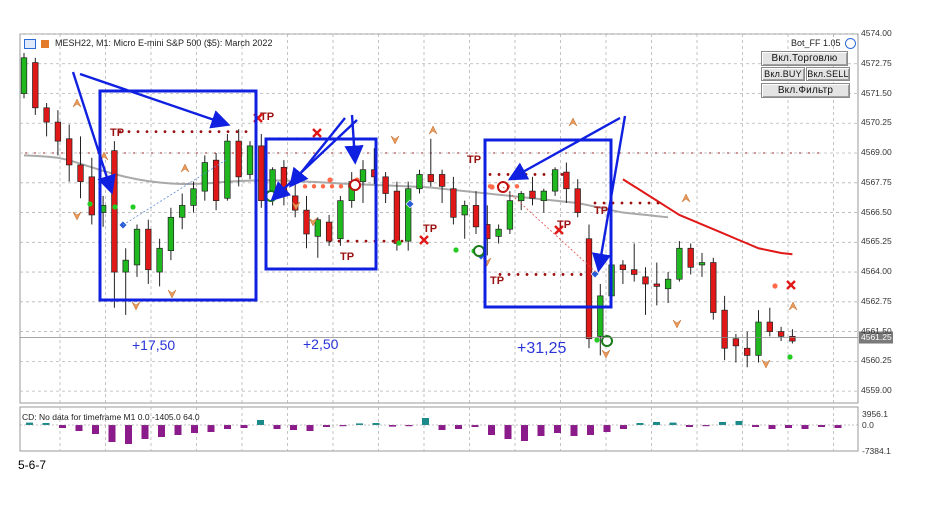 The width and height of the screenshot is (942, 508). I want to click on price-tick-label: 4574.00, so click(876, 33).